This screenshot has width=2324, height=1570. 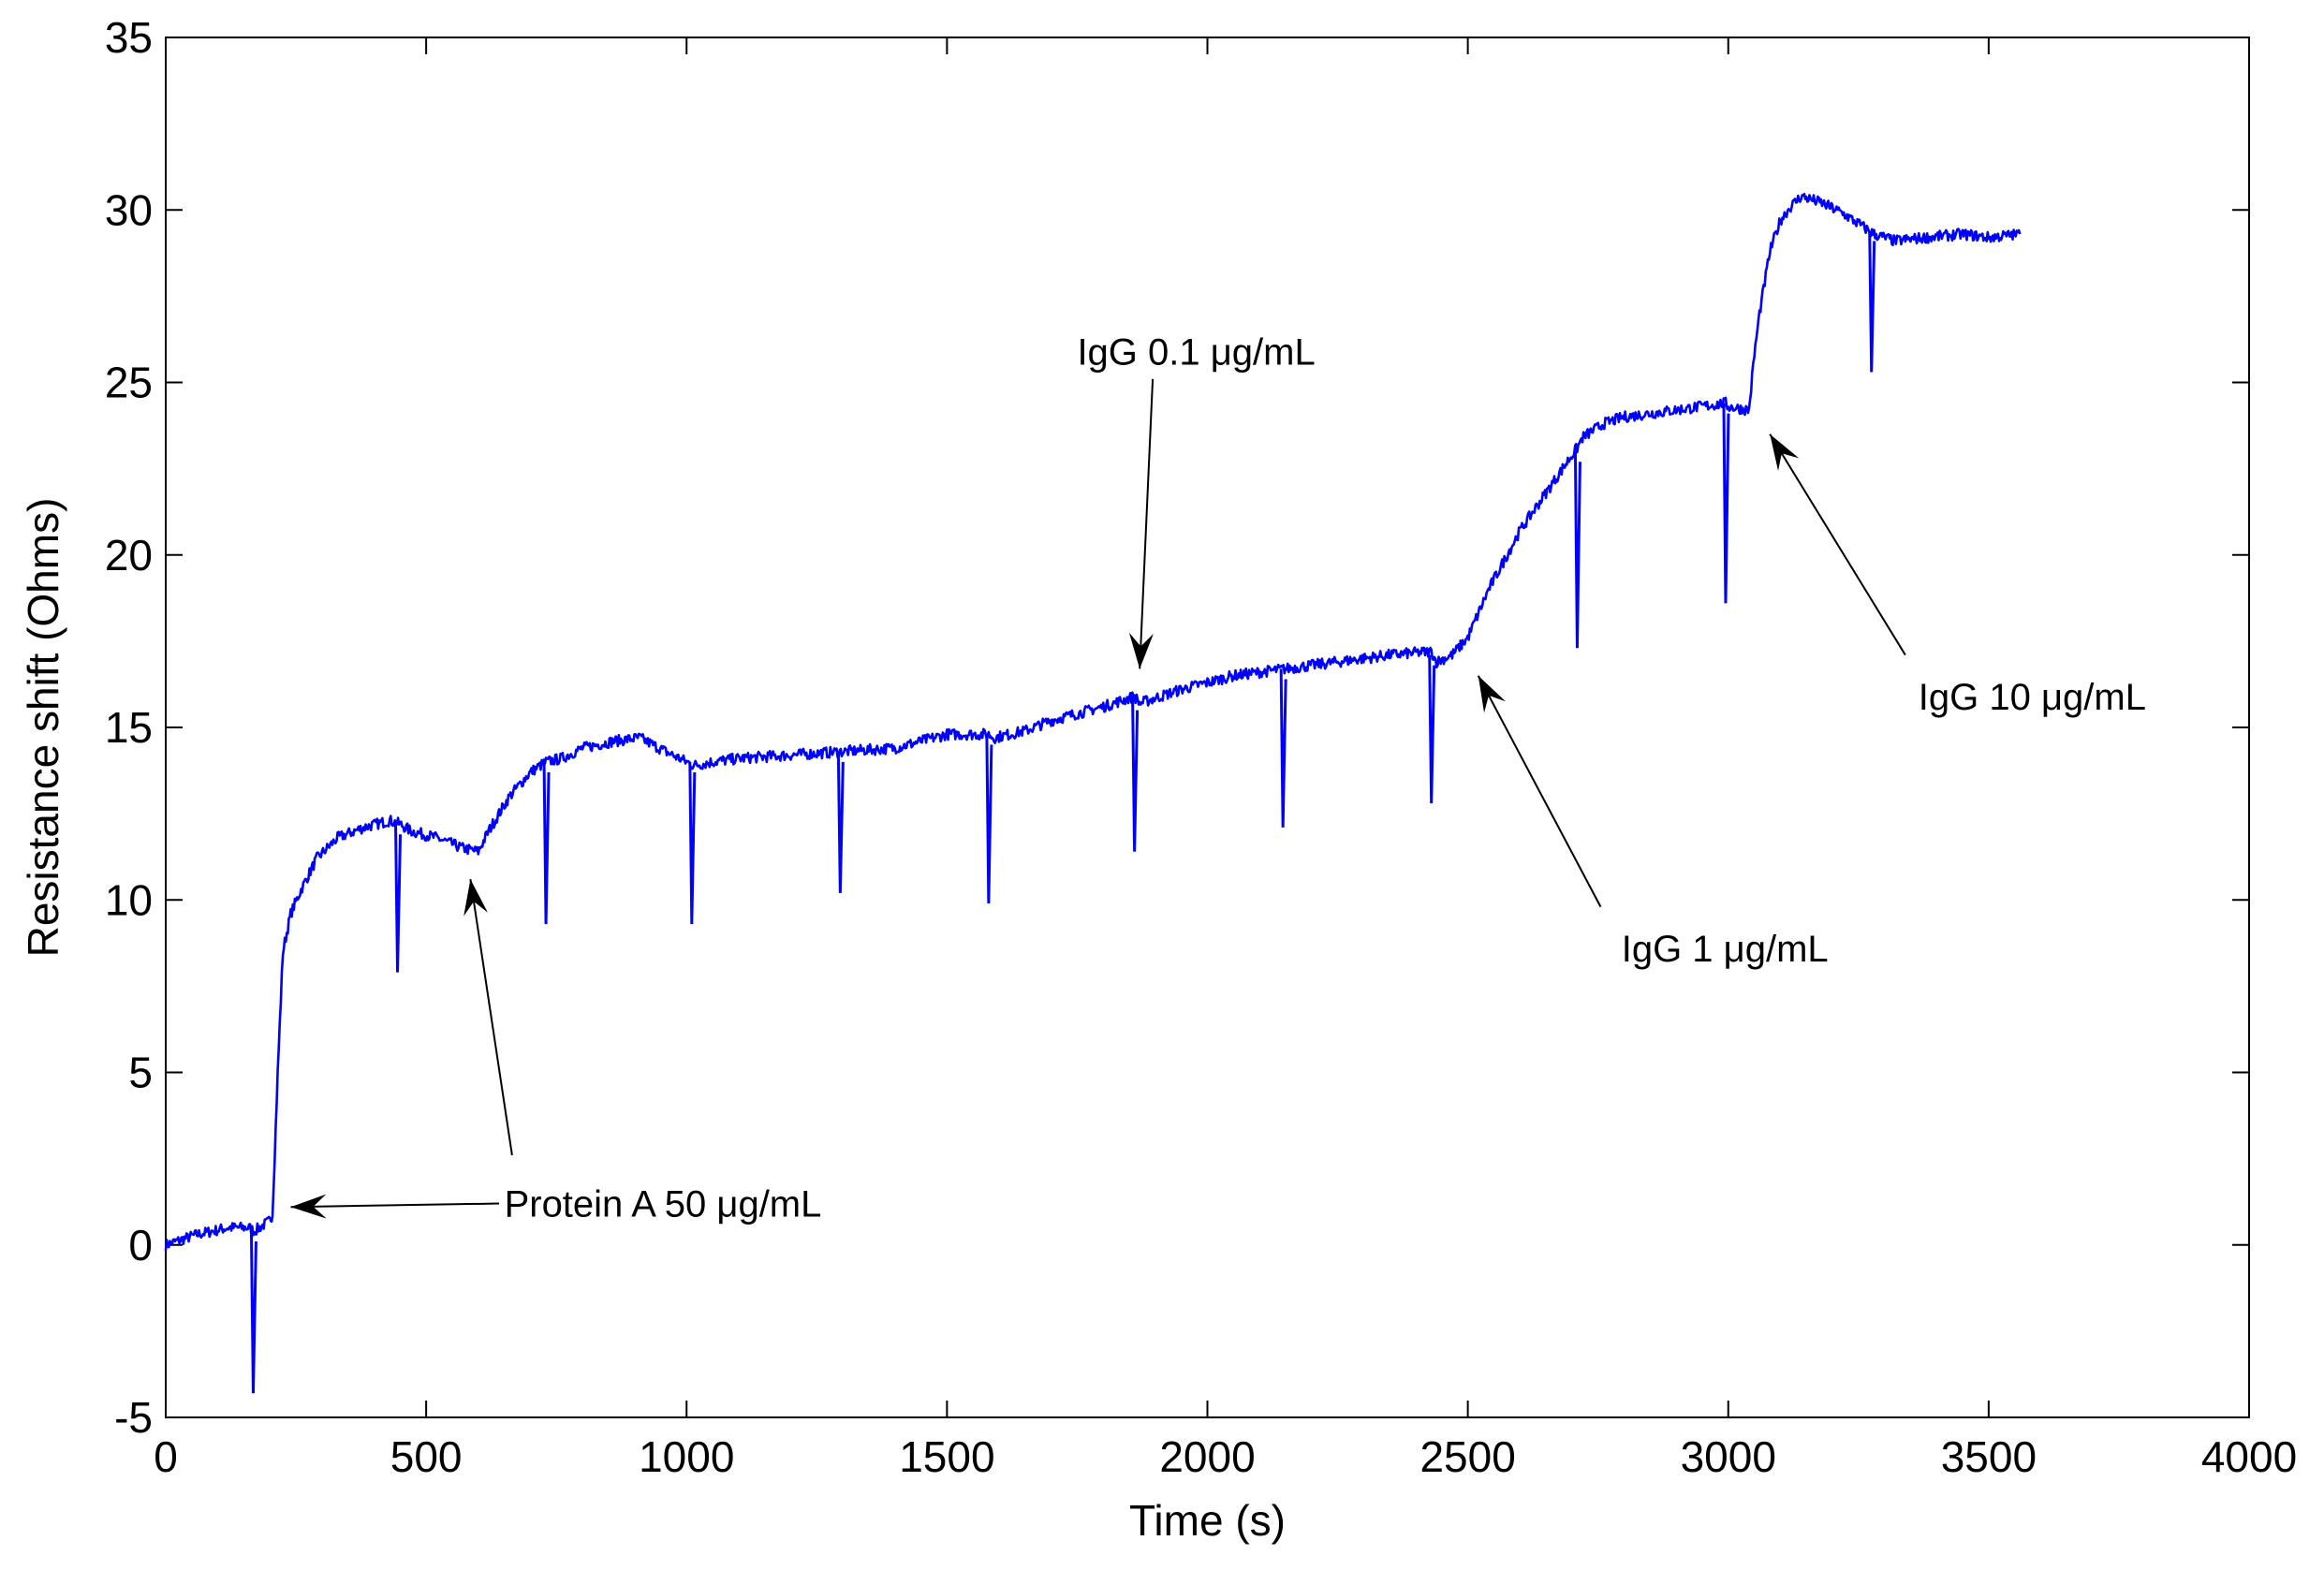 What do you see at coordinates (946, 1457) in the screenshot?
I see `x-tick-label: 1500` at bounding box center [946, 1457].